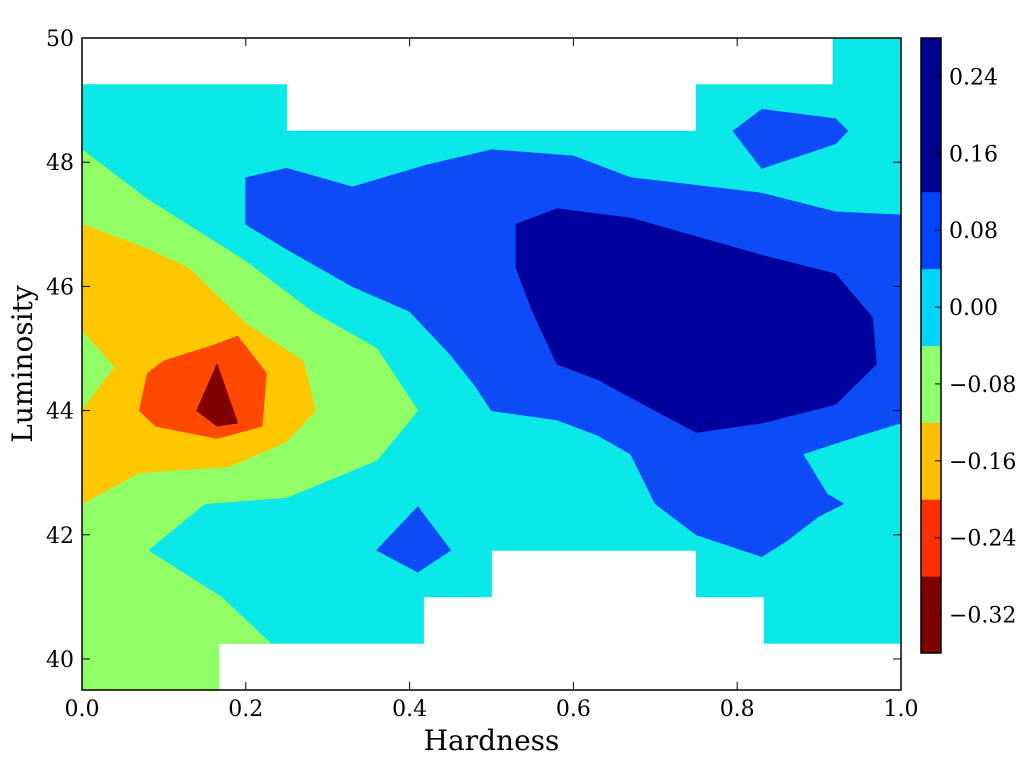  Describe the element at coordinates (982, 616) in the screenshot. I see `colorbar-tick-label: −0.32` at that location.